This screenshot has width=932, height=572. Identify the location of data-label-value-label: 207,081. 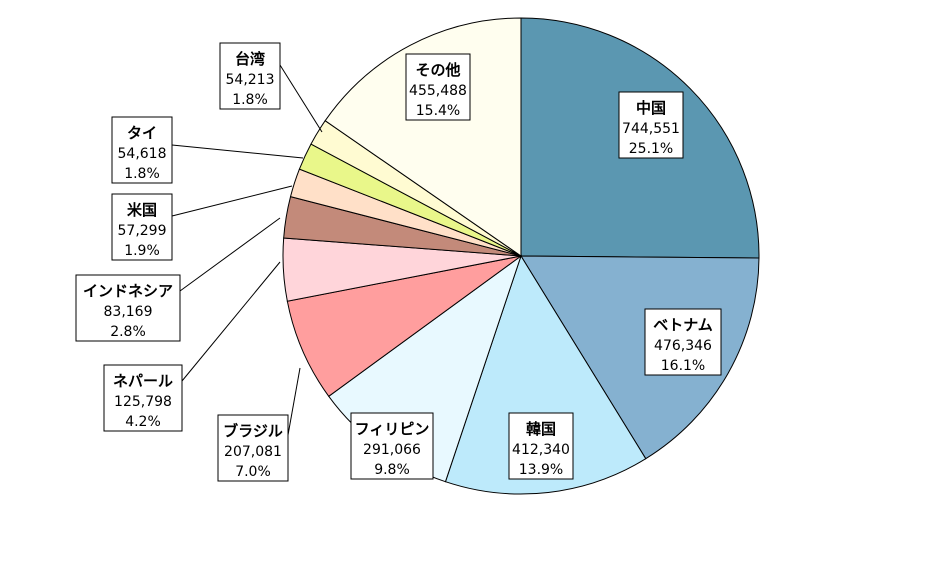
(253, 452).